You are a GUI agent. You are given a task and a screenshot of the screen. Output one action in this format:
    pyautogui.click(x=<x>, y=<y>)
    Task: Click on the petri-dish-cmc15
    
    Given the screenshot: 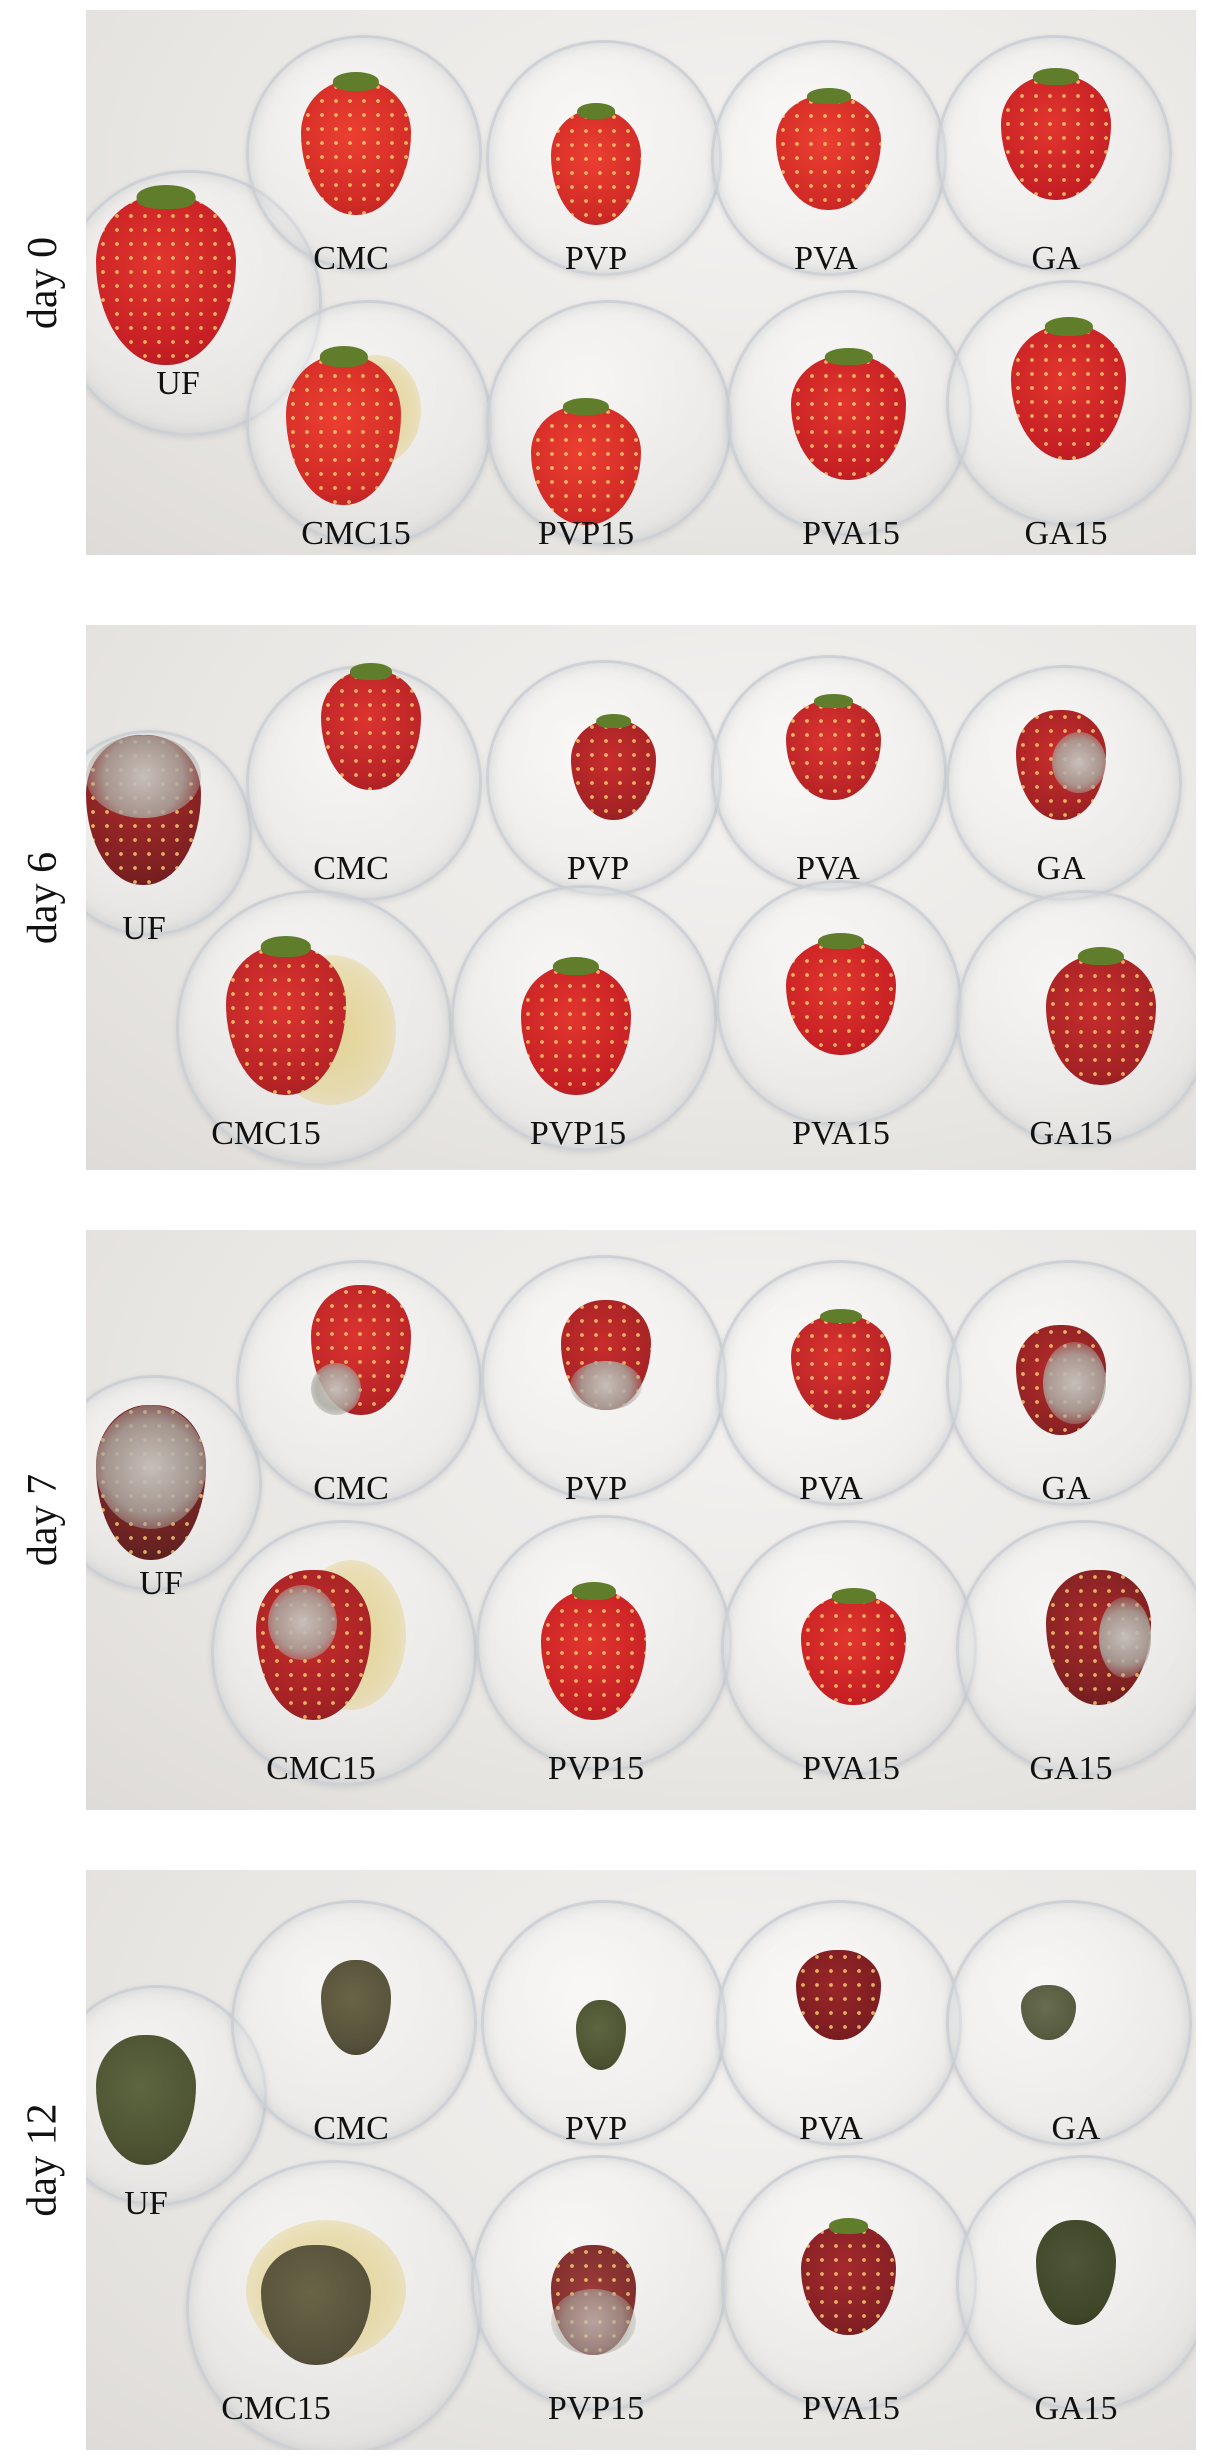 What is the action you would take?
    pyautogui.click(x=334, y=2305)
    